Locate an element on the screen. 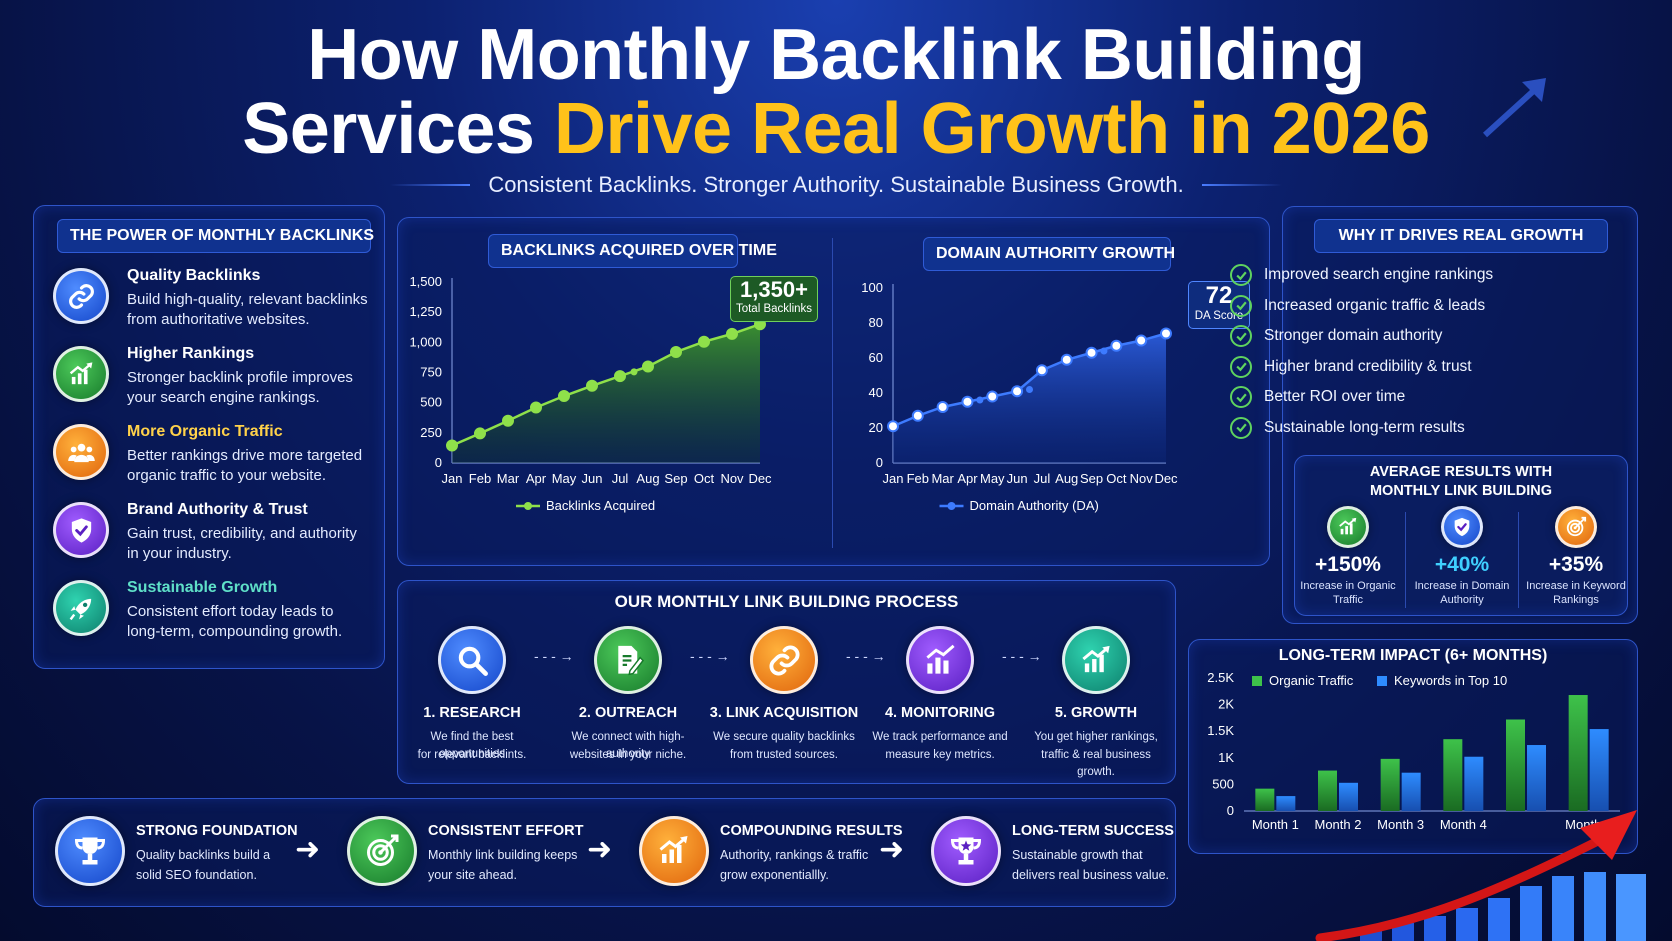 This screenshot has height=941, width=1672. series-area is located at coordinates (1029, 398).